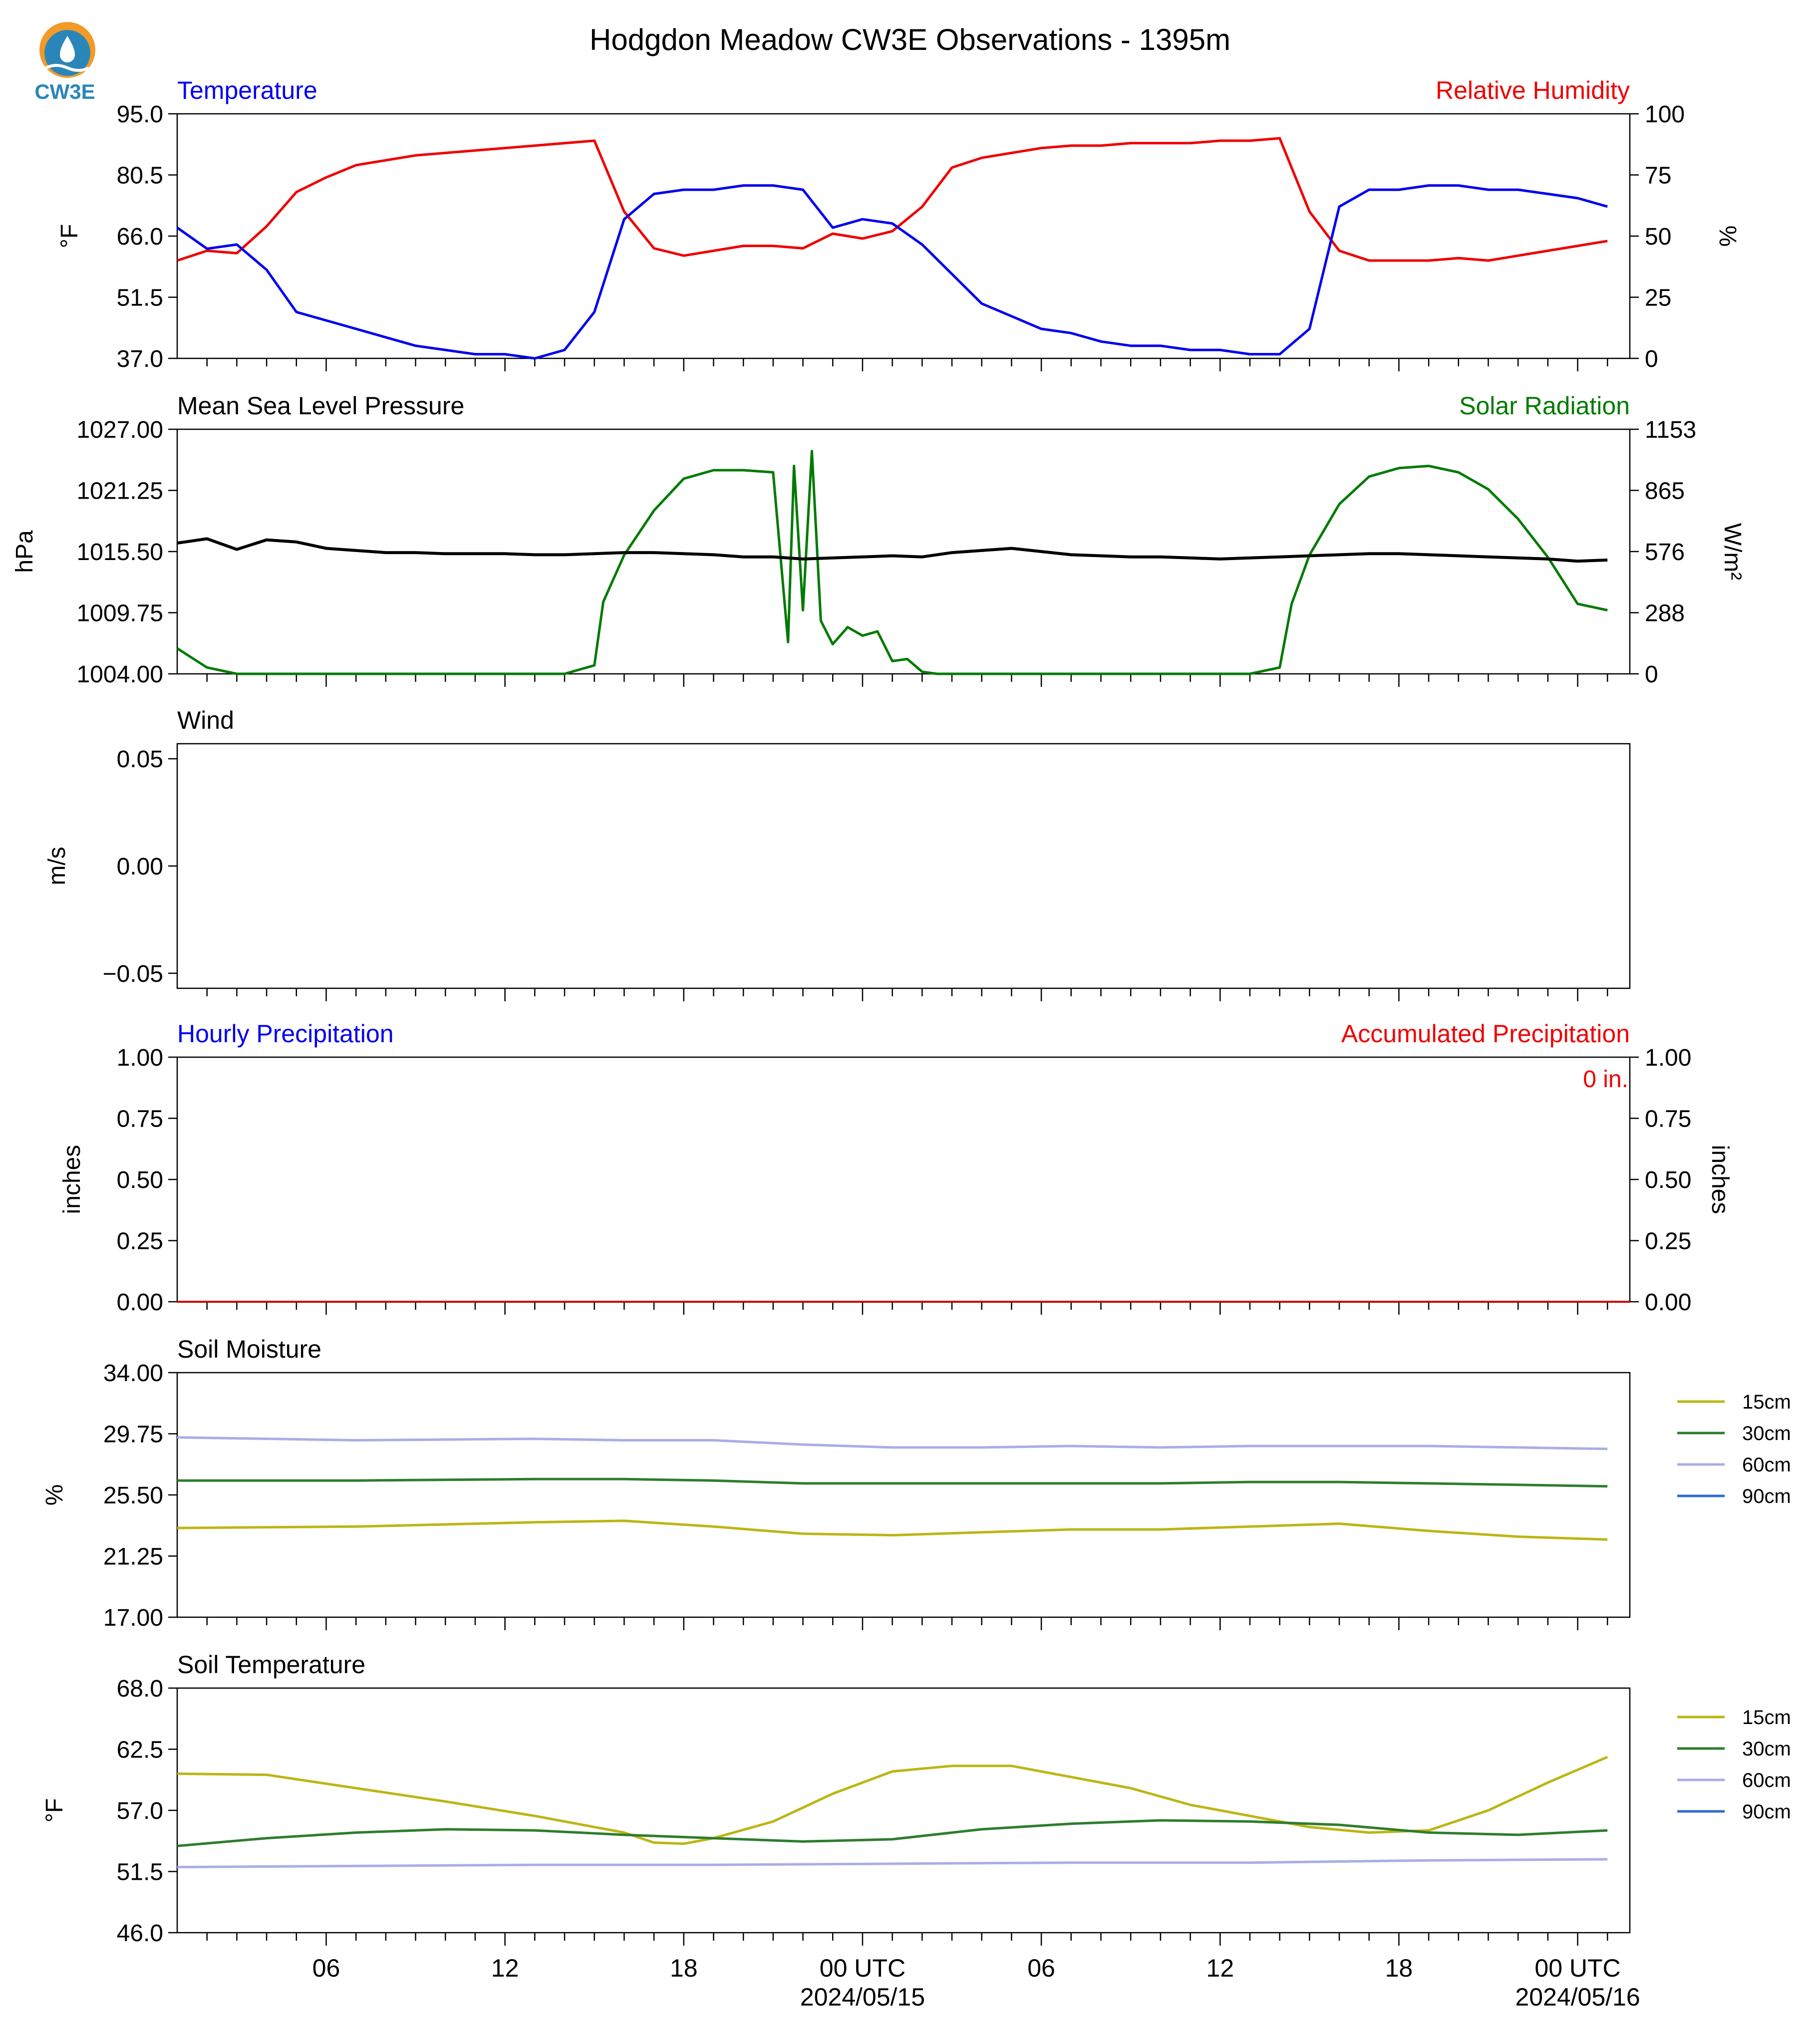  What do you see at coordinates (320, 406) in the screenshot?
I see `pres-left-title: Mean Sea Level Pressure` at bounding box center [320, 406].